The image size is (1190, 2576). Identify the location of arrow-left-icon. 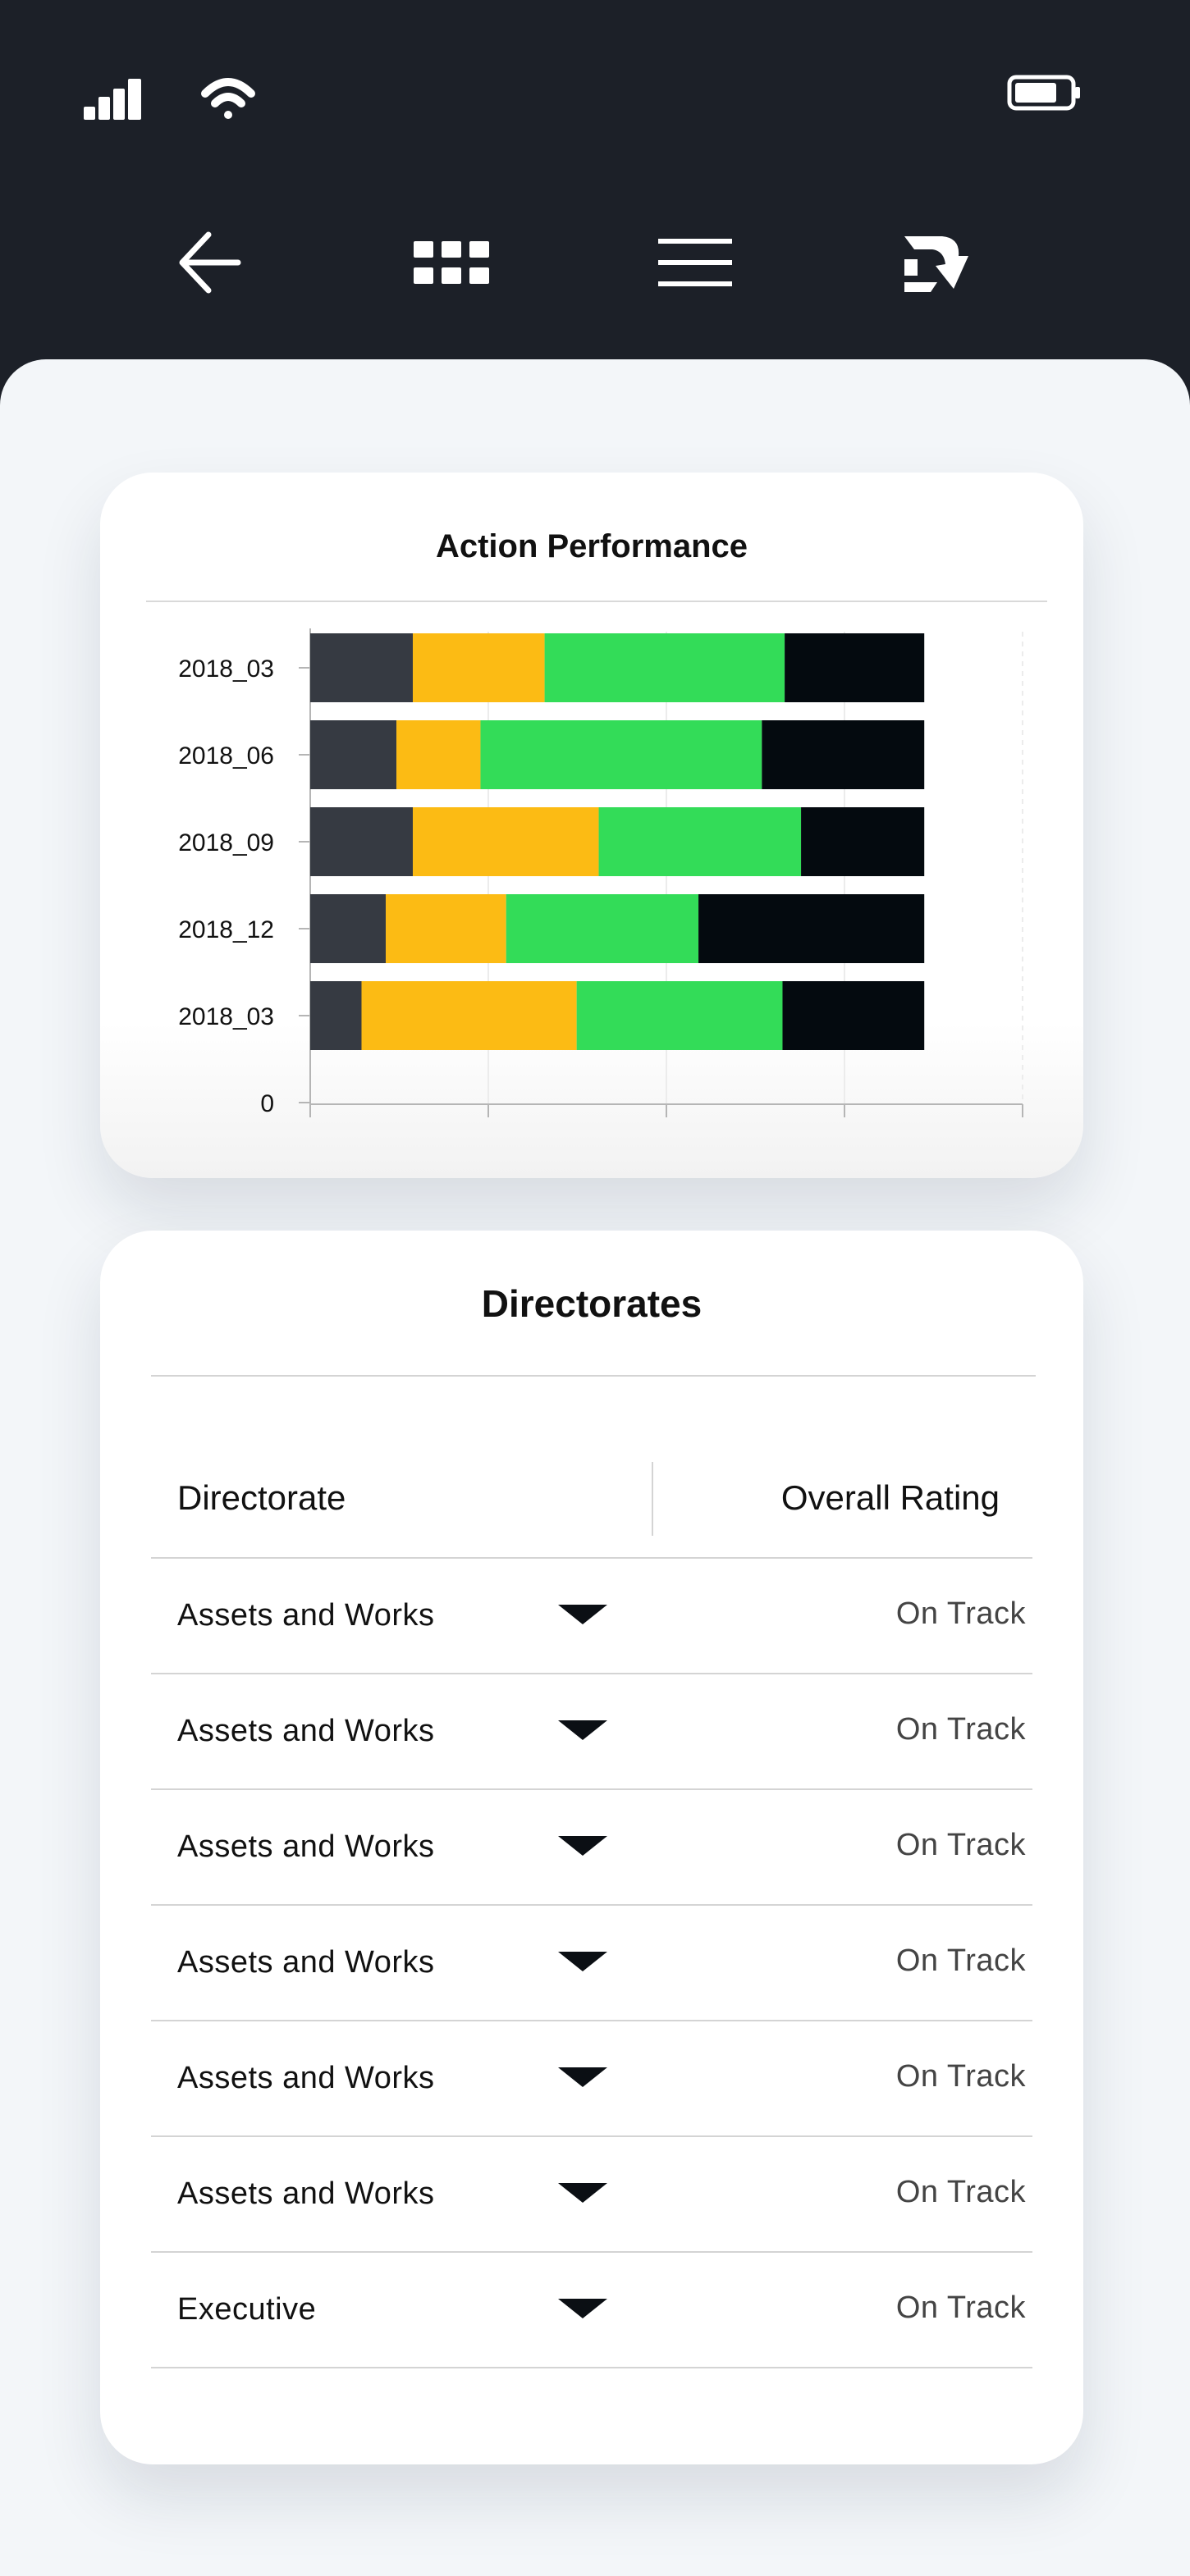
(210, 263).